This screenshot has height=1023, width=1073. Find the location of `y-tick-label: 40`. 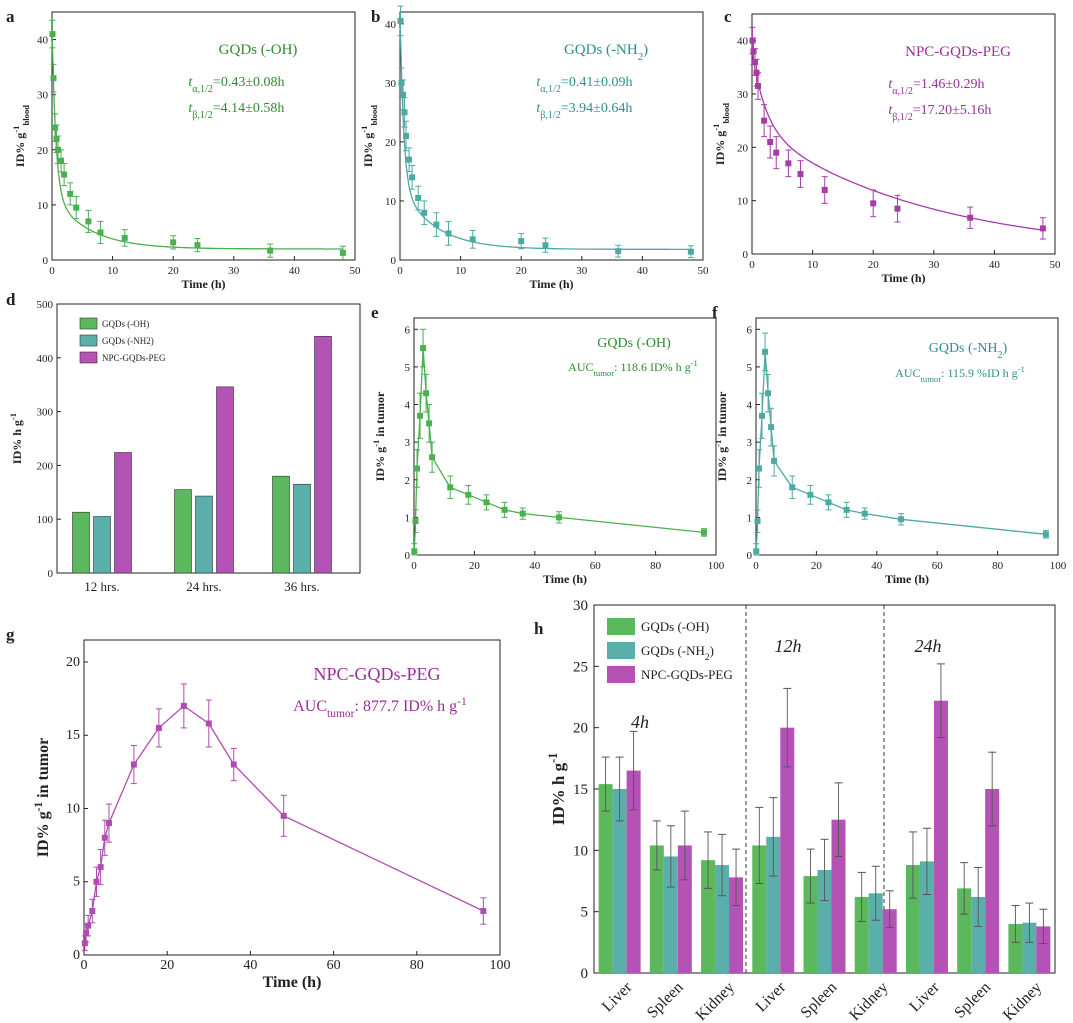

y-tick-label: 40 is located at coordinates (43, 41).